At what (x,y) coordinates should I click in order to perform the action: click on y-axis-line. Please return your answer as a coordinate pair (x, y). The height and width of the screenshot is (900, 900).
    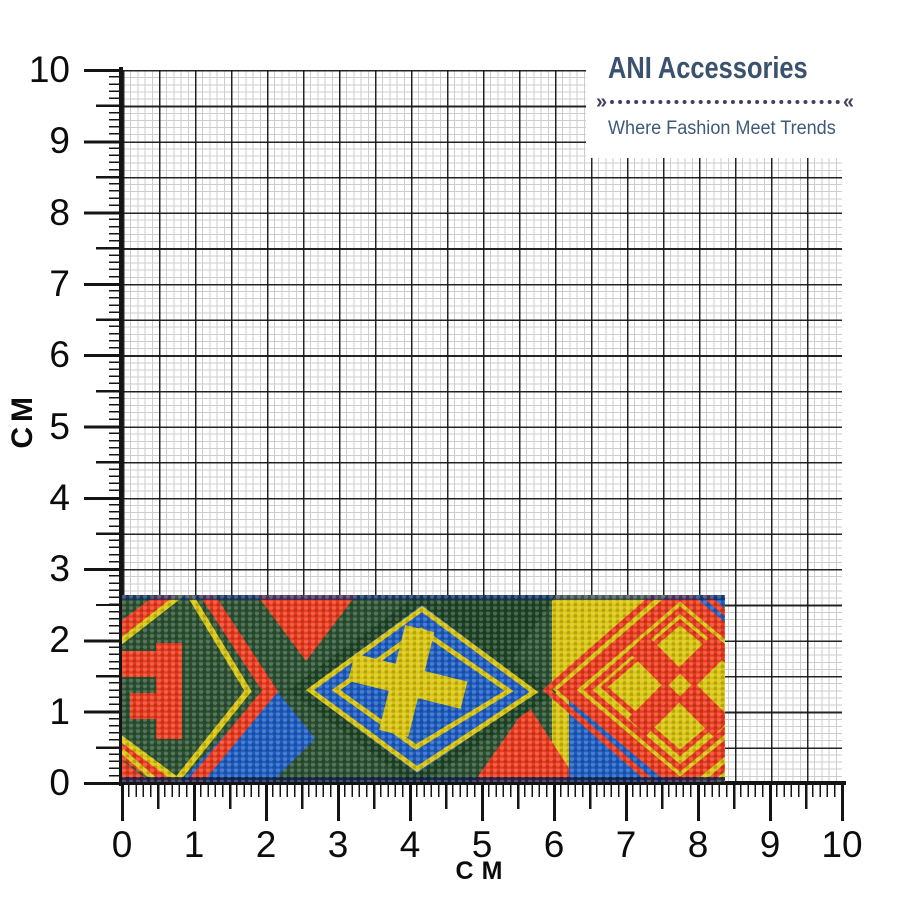
    Looking at the image, I should click on (121, 426).